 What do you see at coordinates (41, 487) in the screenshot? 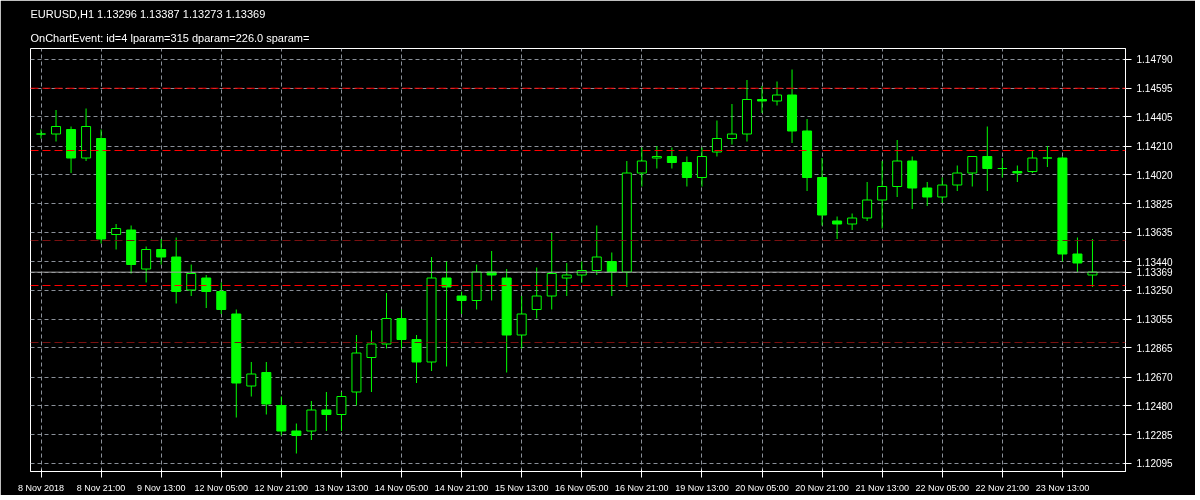
I see `x-tick-label: 8 Nov 2018` at bounding box center [41, 487].